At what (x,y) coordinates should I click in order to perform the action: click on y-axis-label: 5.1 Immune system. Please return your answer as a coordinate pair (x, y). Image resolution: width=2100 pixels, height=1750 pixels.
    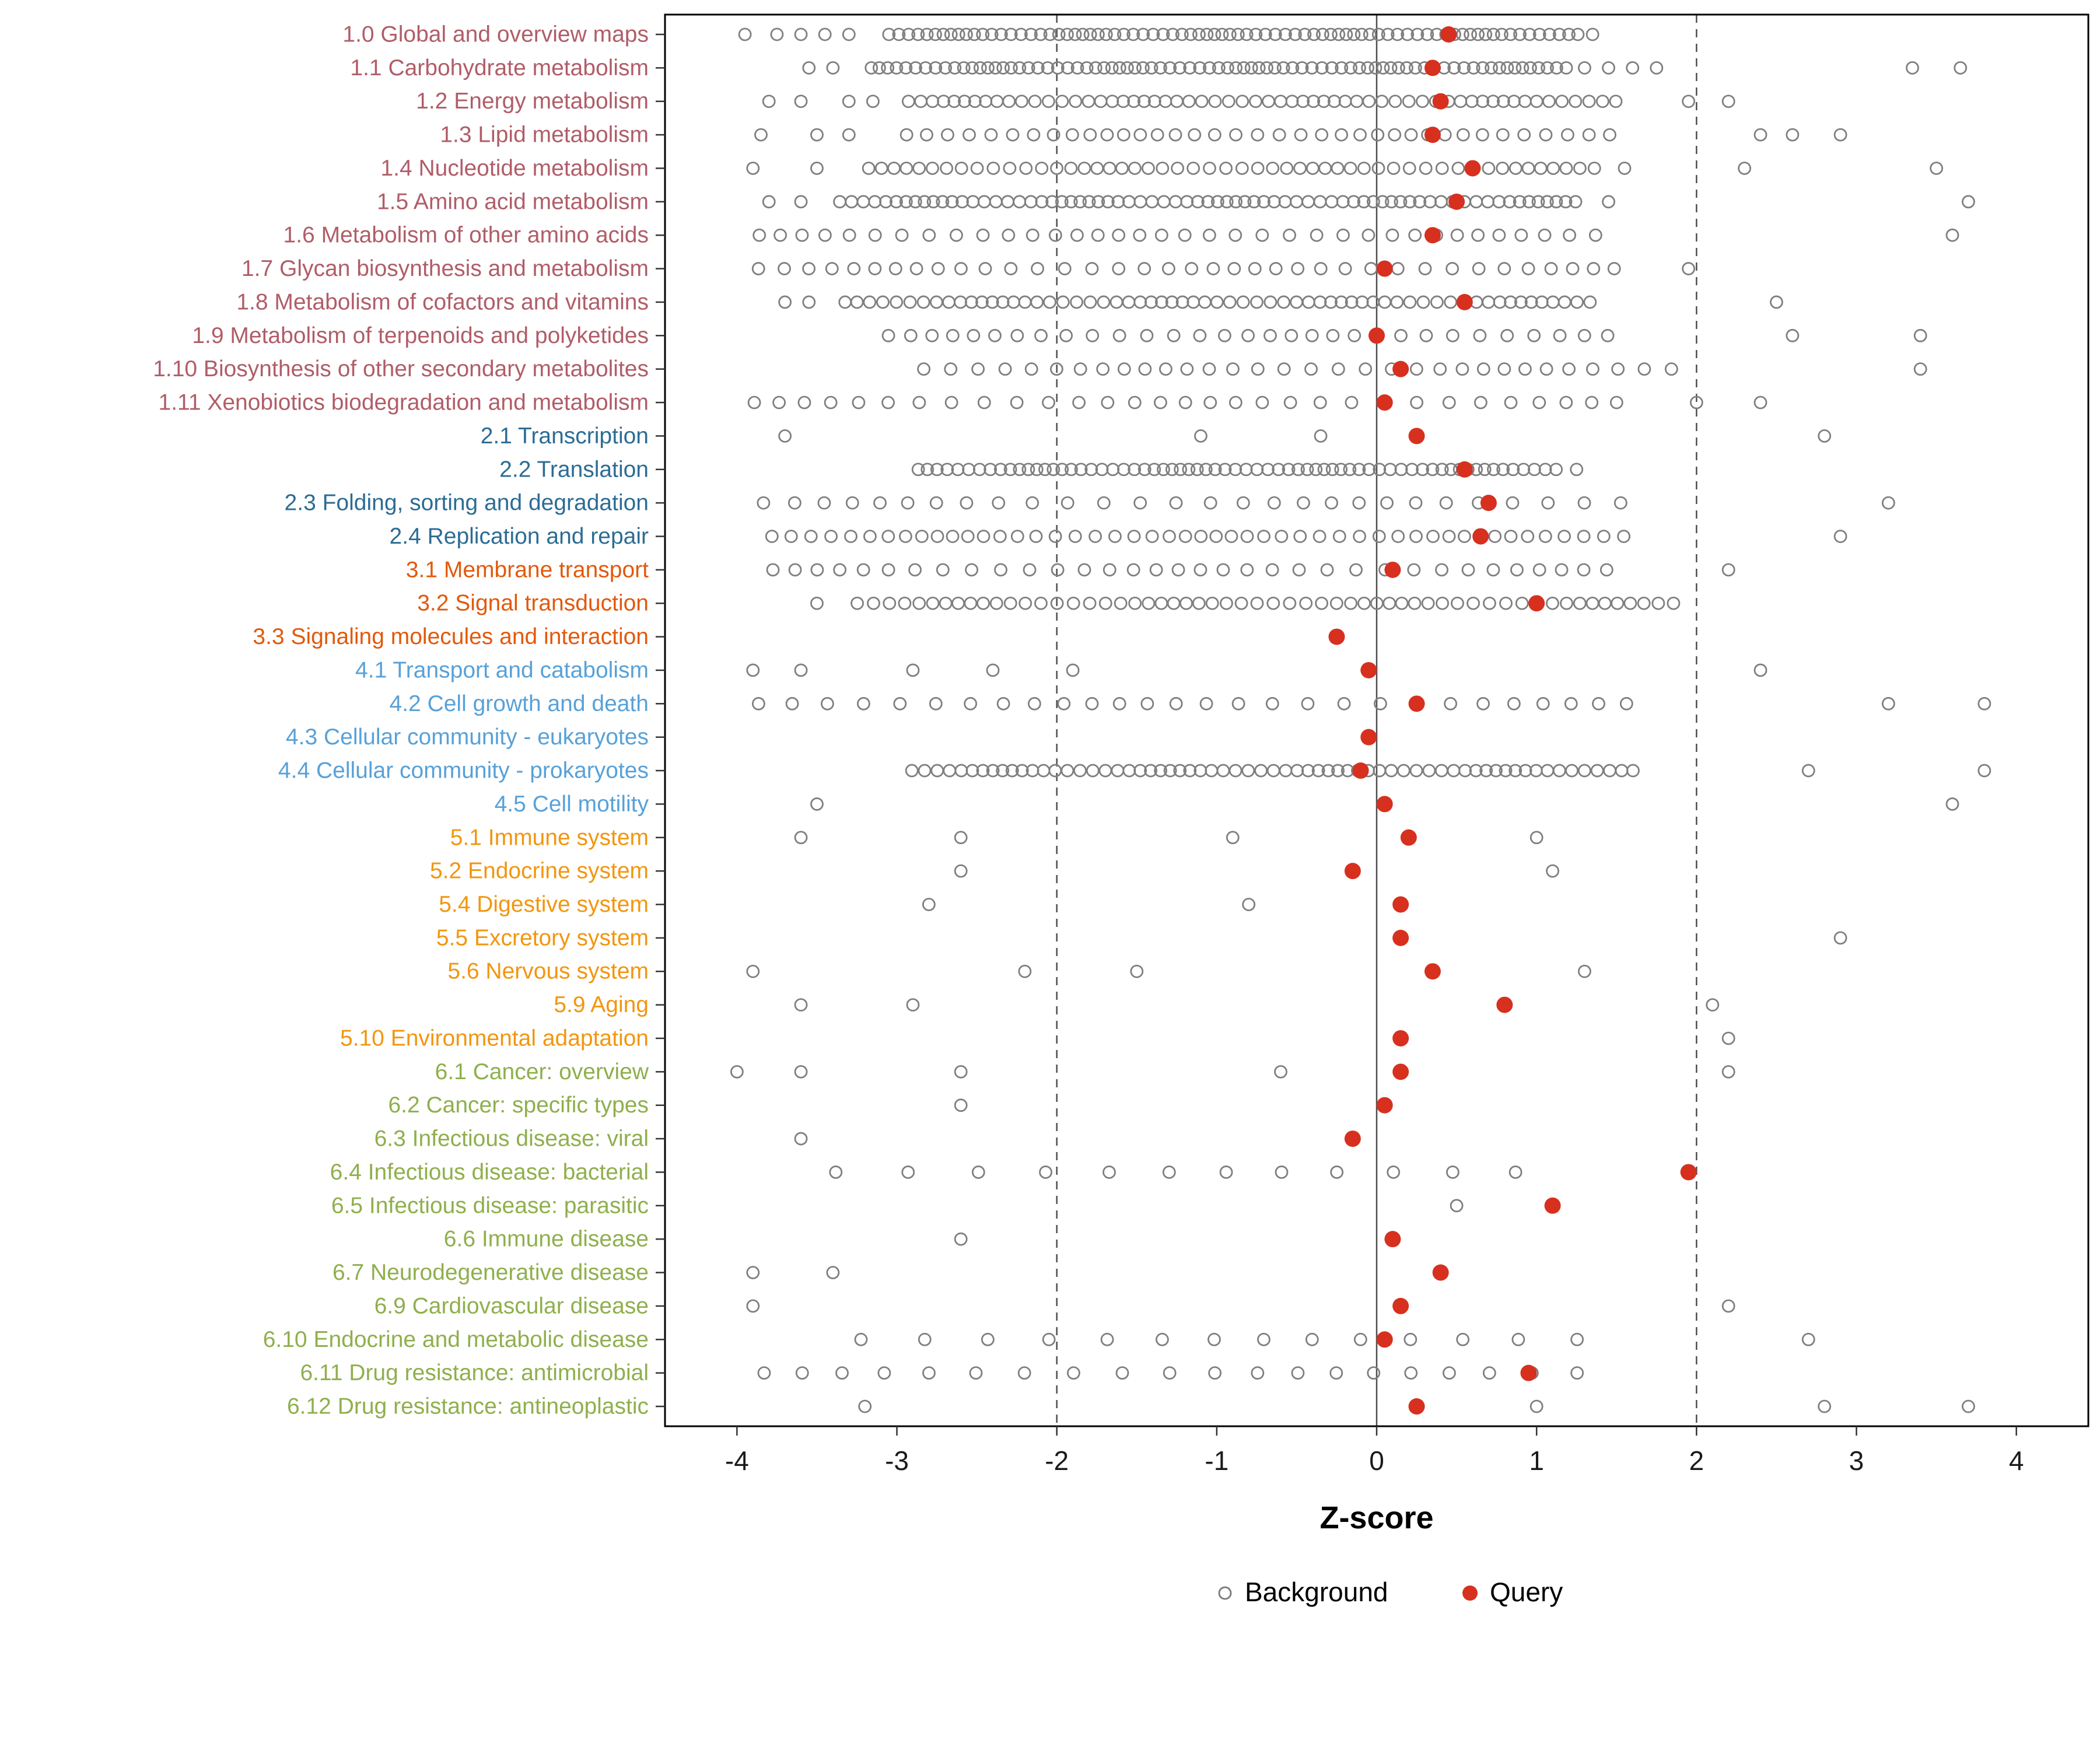
    Looking at the image, I should click on (549, 837).